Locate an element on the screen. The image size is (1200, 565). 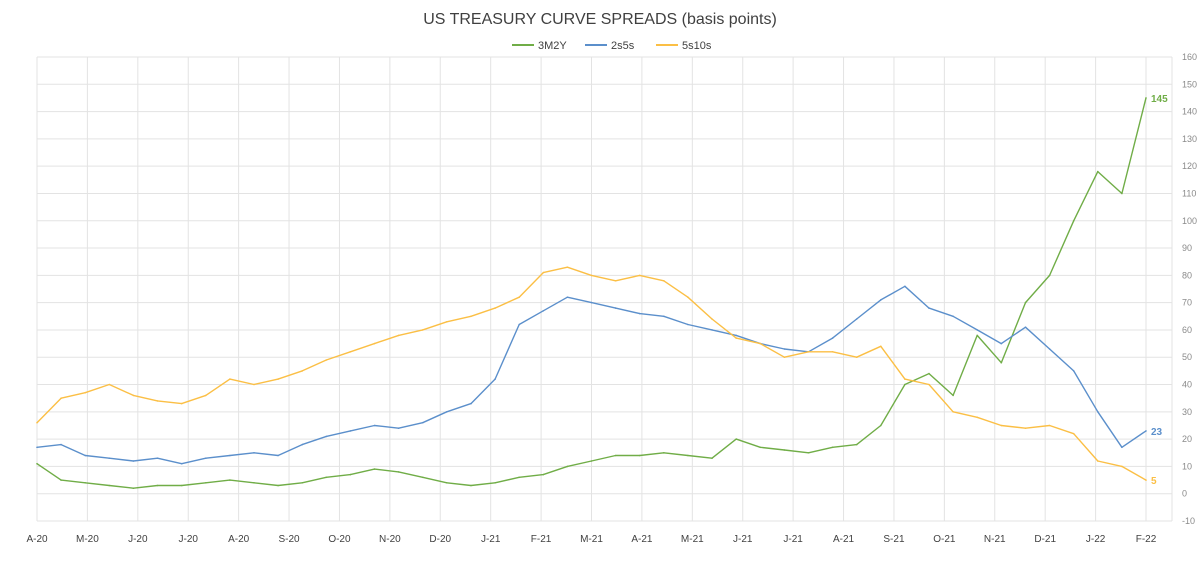
x-tick-label: M-21 is located at coordinates (591, 539).